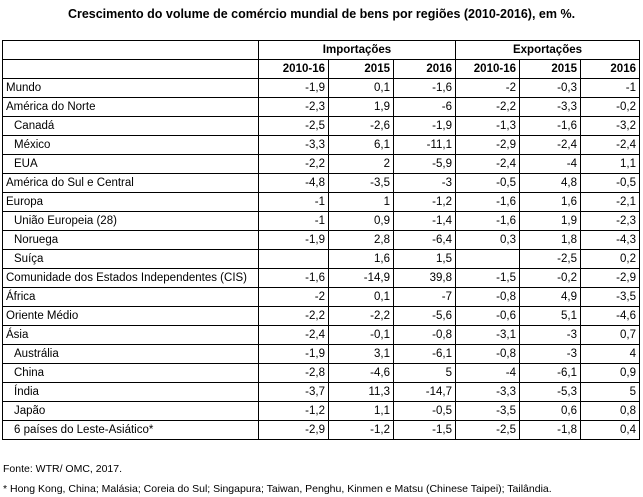 Image resolution: width=643 pixels, height=497 pixels. Describe the element at coordinates (550, 69) in the screenshot. I see `header-year: 2015` at that location.